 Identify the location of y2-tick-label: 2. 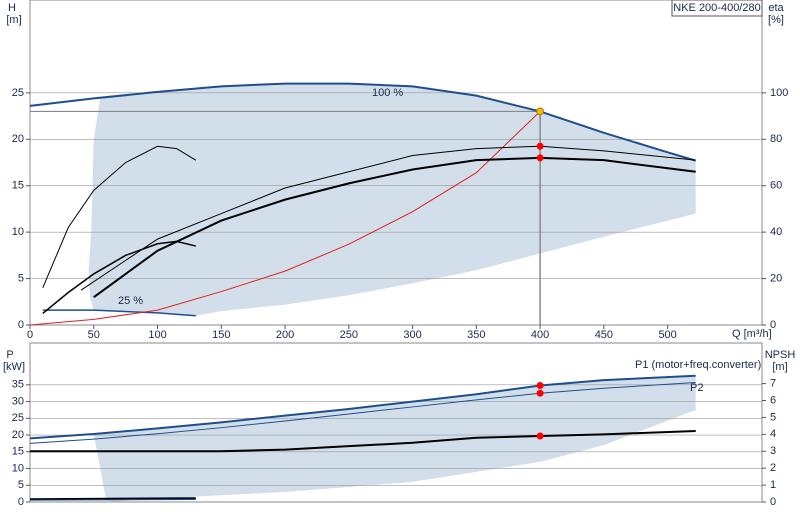
(773, 468).